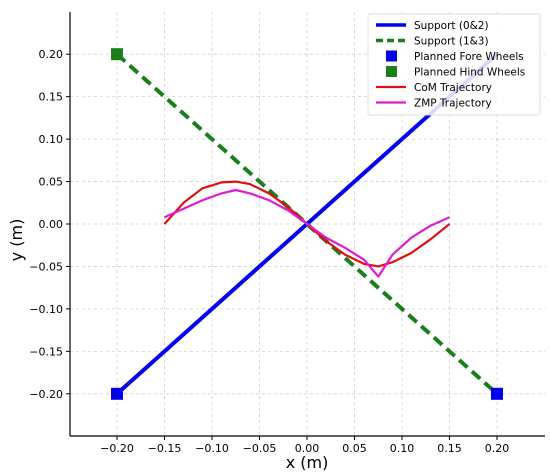 The width and height of the screenshot is (550, 476). Describe the element at coordinates (46, 394) in the screenshot. I see `y-tick-label: −0.20` at that location.